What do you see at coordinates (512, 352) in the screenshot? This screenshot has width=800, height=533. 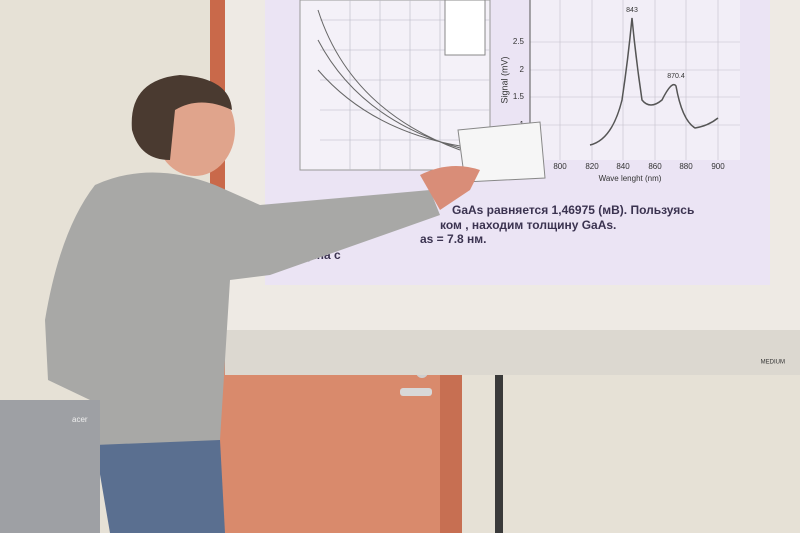 I see `screen-bottom` at bounding box center [512, 352].